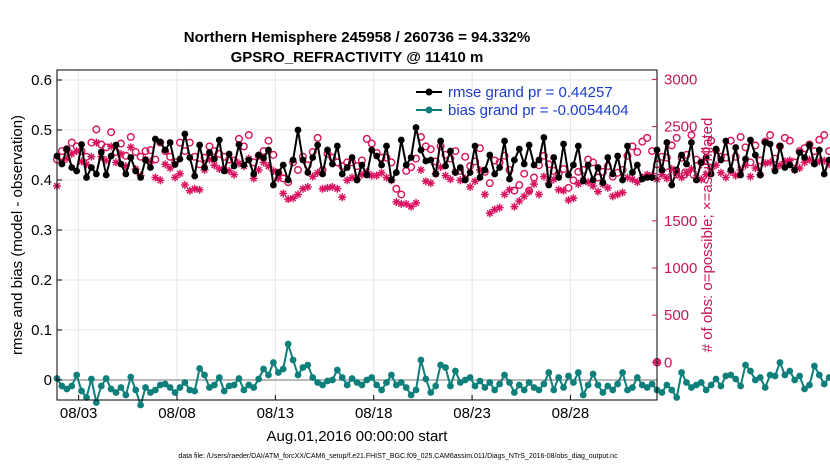 Image resolution: width=830 pixels, height=470 pixels. I want to click on chart-subtitle: GPSRO_REFRACTIVITY @ 11410 m, so click(357, 57).